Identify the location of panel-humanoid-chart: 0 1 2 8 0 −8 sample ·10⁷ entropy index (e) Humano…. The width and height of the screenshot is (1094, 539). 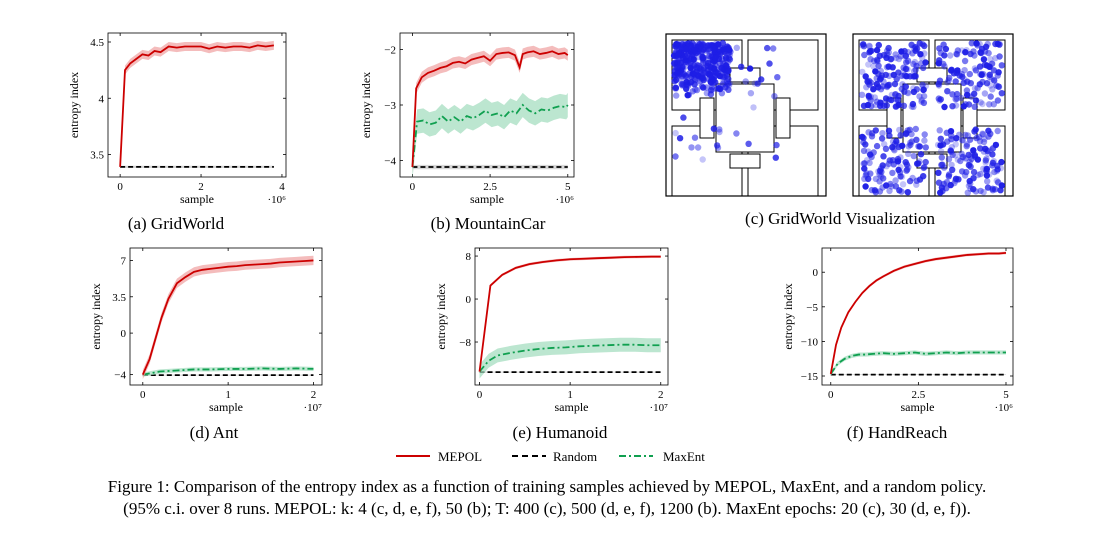
(551, 344).